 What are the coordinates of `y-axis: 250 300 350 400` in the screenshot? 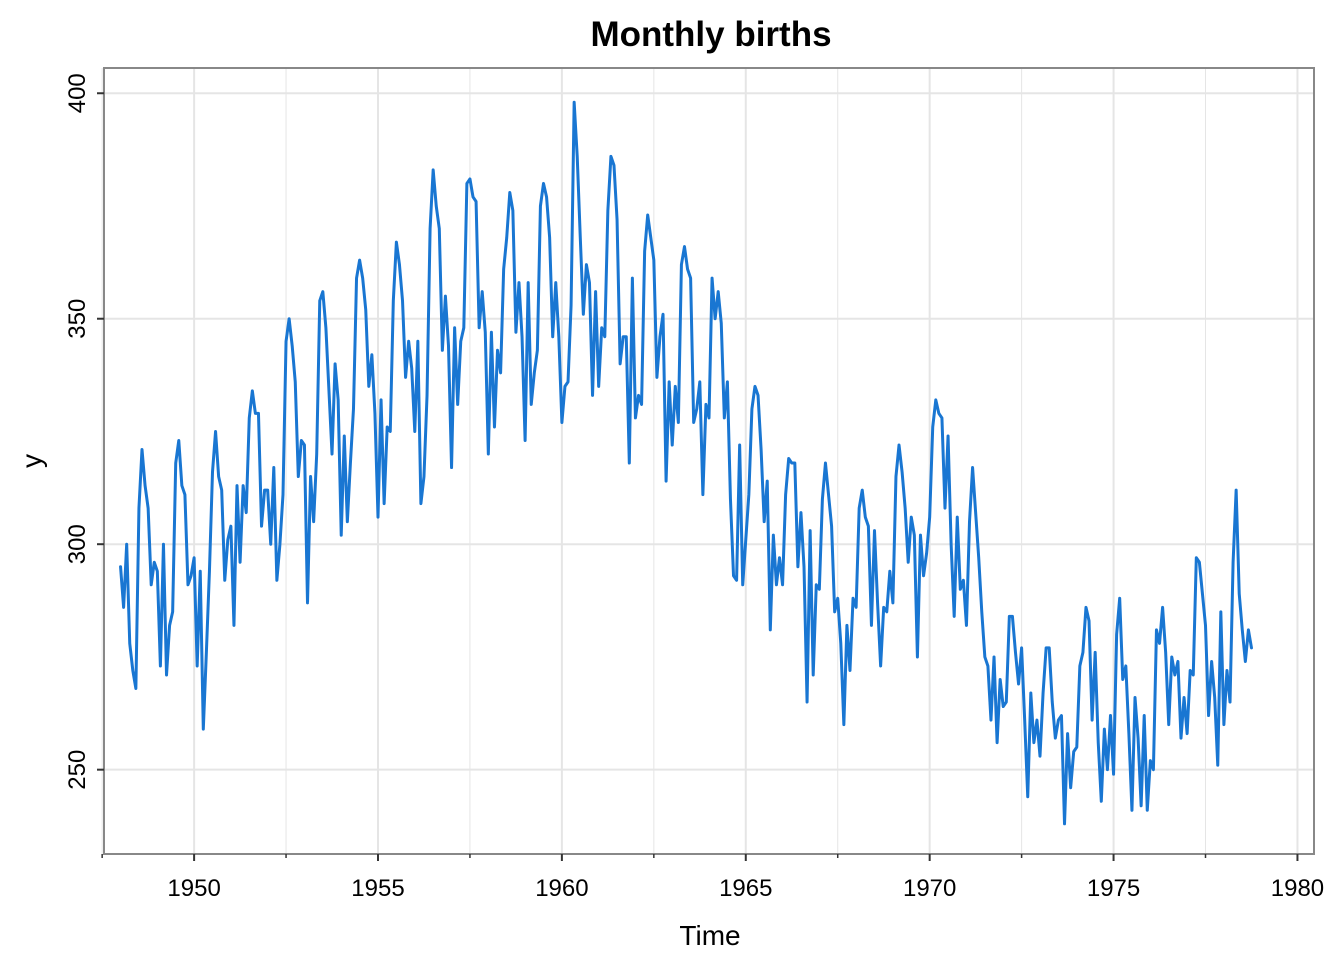 It's located at (84, 431).